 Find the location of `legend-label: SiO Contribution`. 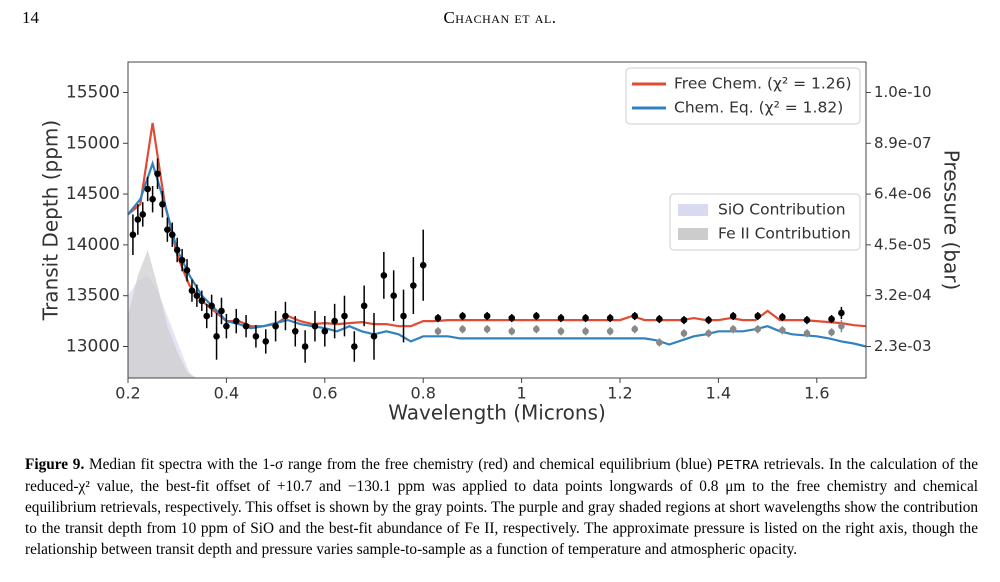

legend-label: SiO Contribution is located at coordinates (782, 210).